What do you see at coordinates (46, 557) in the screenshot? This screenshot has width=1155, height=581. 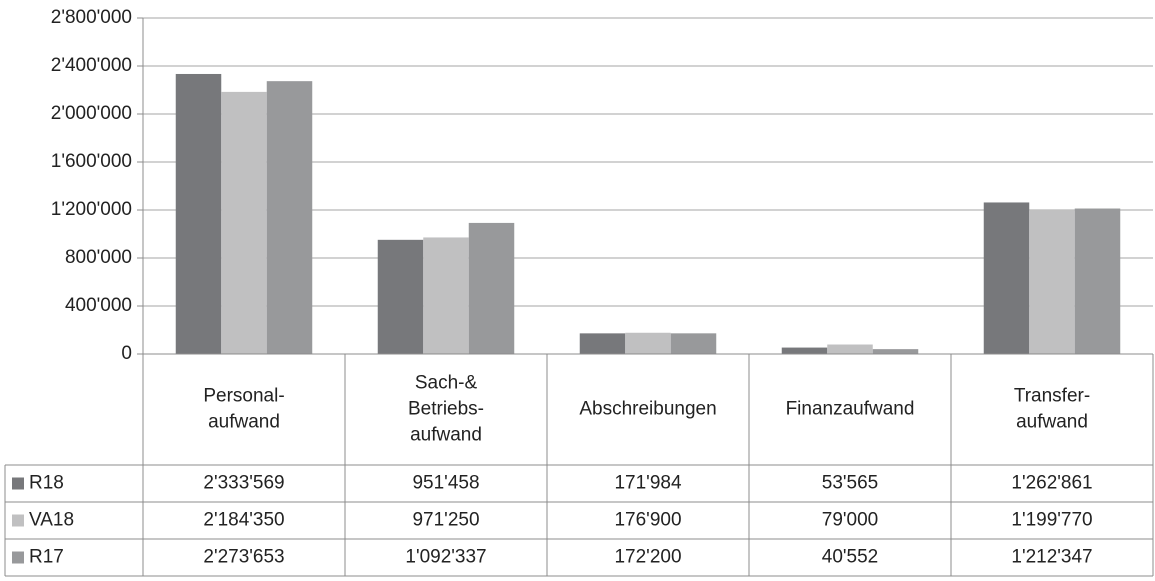 I see `legend-label: R17` at bounding box center [46, 557].